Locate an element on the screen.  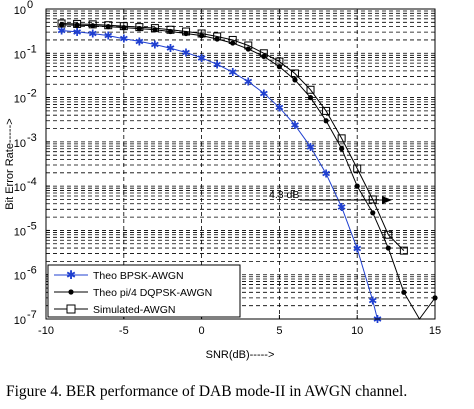
annotation-arrowhead is located at coordinates (387, 200).